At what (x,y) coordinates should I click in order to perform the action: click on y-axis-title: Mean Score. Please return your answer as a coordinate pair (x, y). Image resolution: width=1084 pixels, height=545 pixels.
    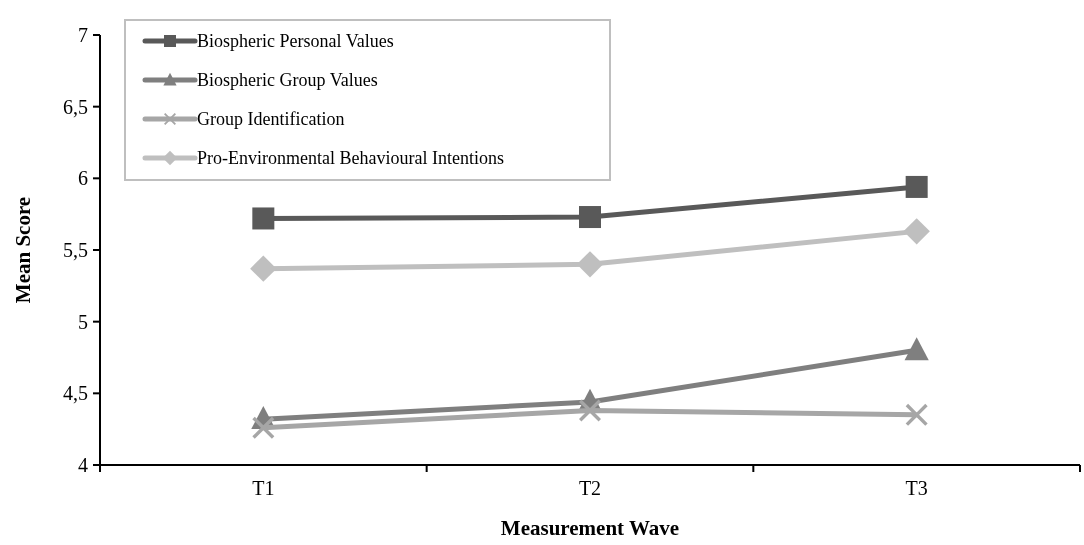
    Looking at the image, I should click on (23, 250).